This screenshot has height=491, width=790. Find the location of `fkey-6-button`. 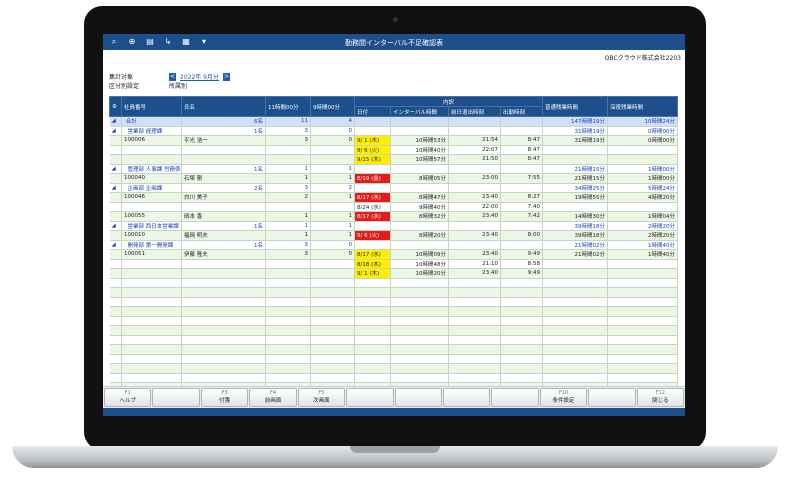

fkey-6-button is located at coordinates (370, 397).